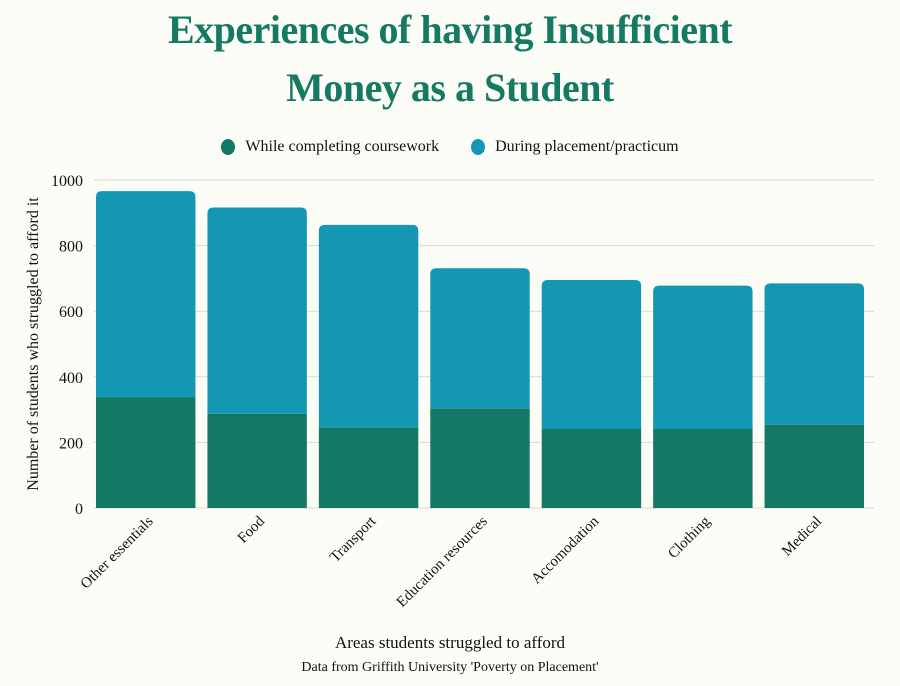  What do you see at coordinates (67, 181) in the screenshot?
I see `y-tick-label: 1000` at bounding box center [67, 181].